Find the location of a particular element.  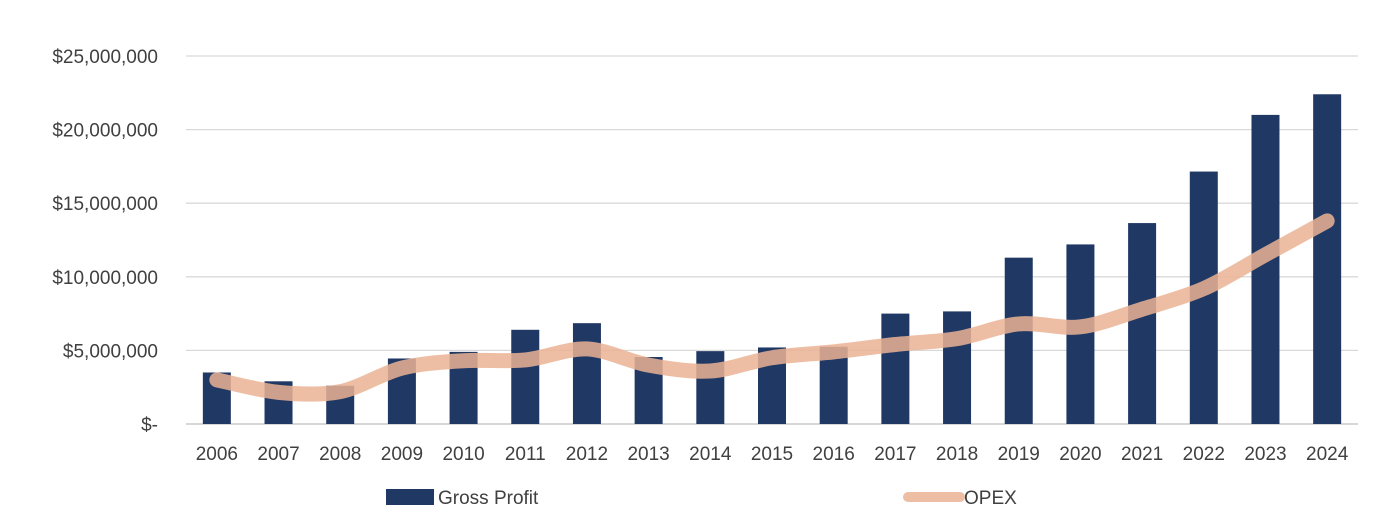

x-tick-label: 2011 is located at coordinates (525, 454).